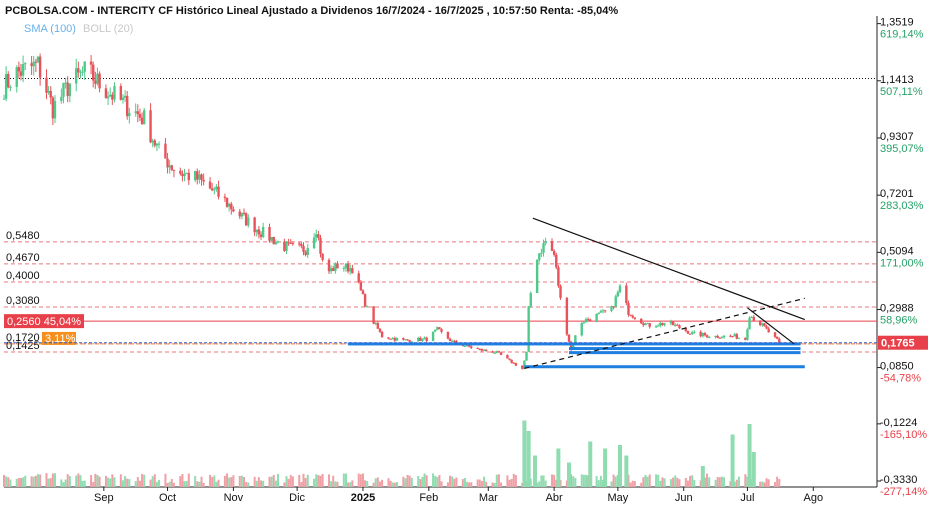 The height and width of the screenshot is (512, 932). What do you see at coordinates (903, 492) in the screenshot?
I see `right-axis-pct: -277,14%` at bounding box center [903, 492].